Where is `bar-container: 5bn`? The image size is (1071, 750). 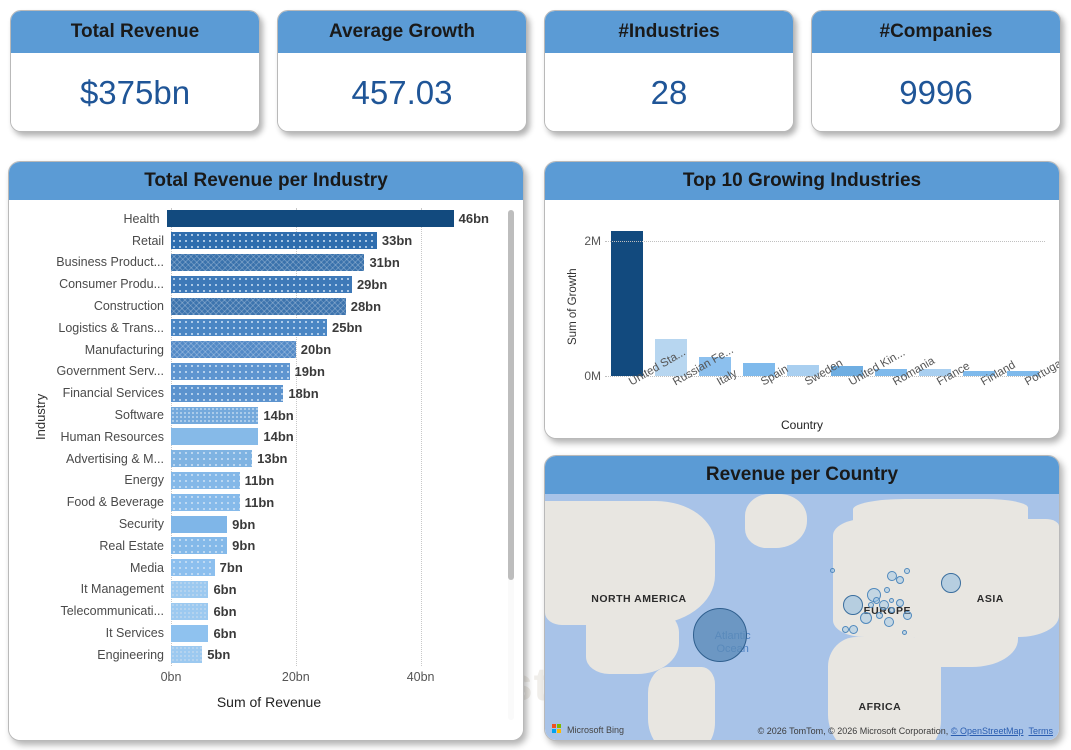 bar-container: 5bn is located at coordinates (330, 655).